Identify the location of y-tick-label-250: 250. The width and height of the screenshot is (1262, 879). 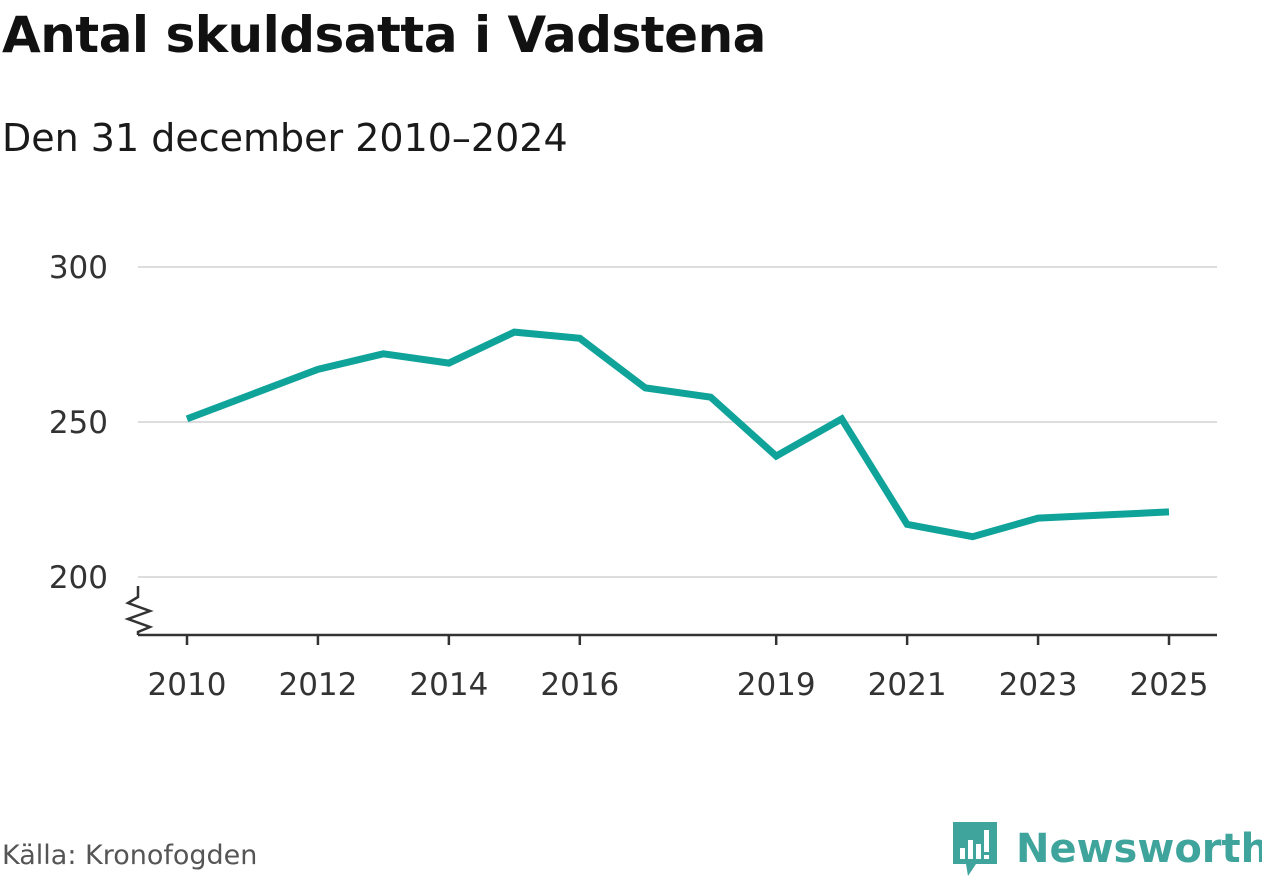
(78, 423).